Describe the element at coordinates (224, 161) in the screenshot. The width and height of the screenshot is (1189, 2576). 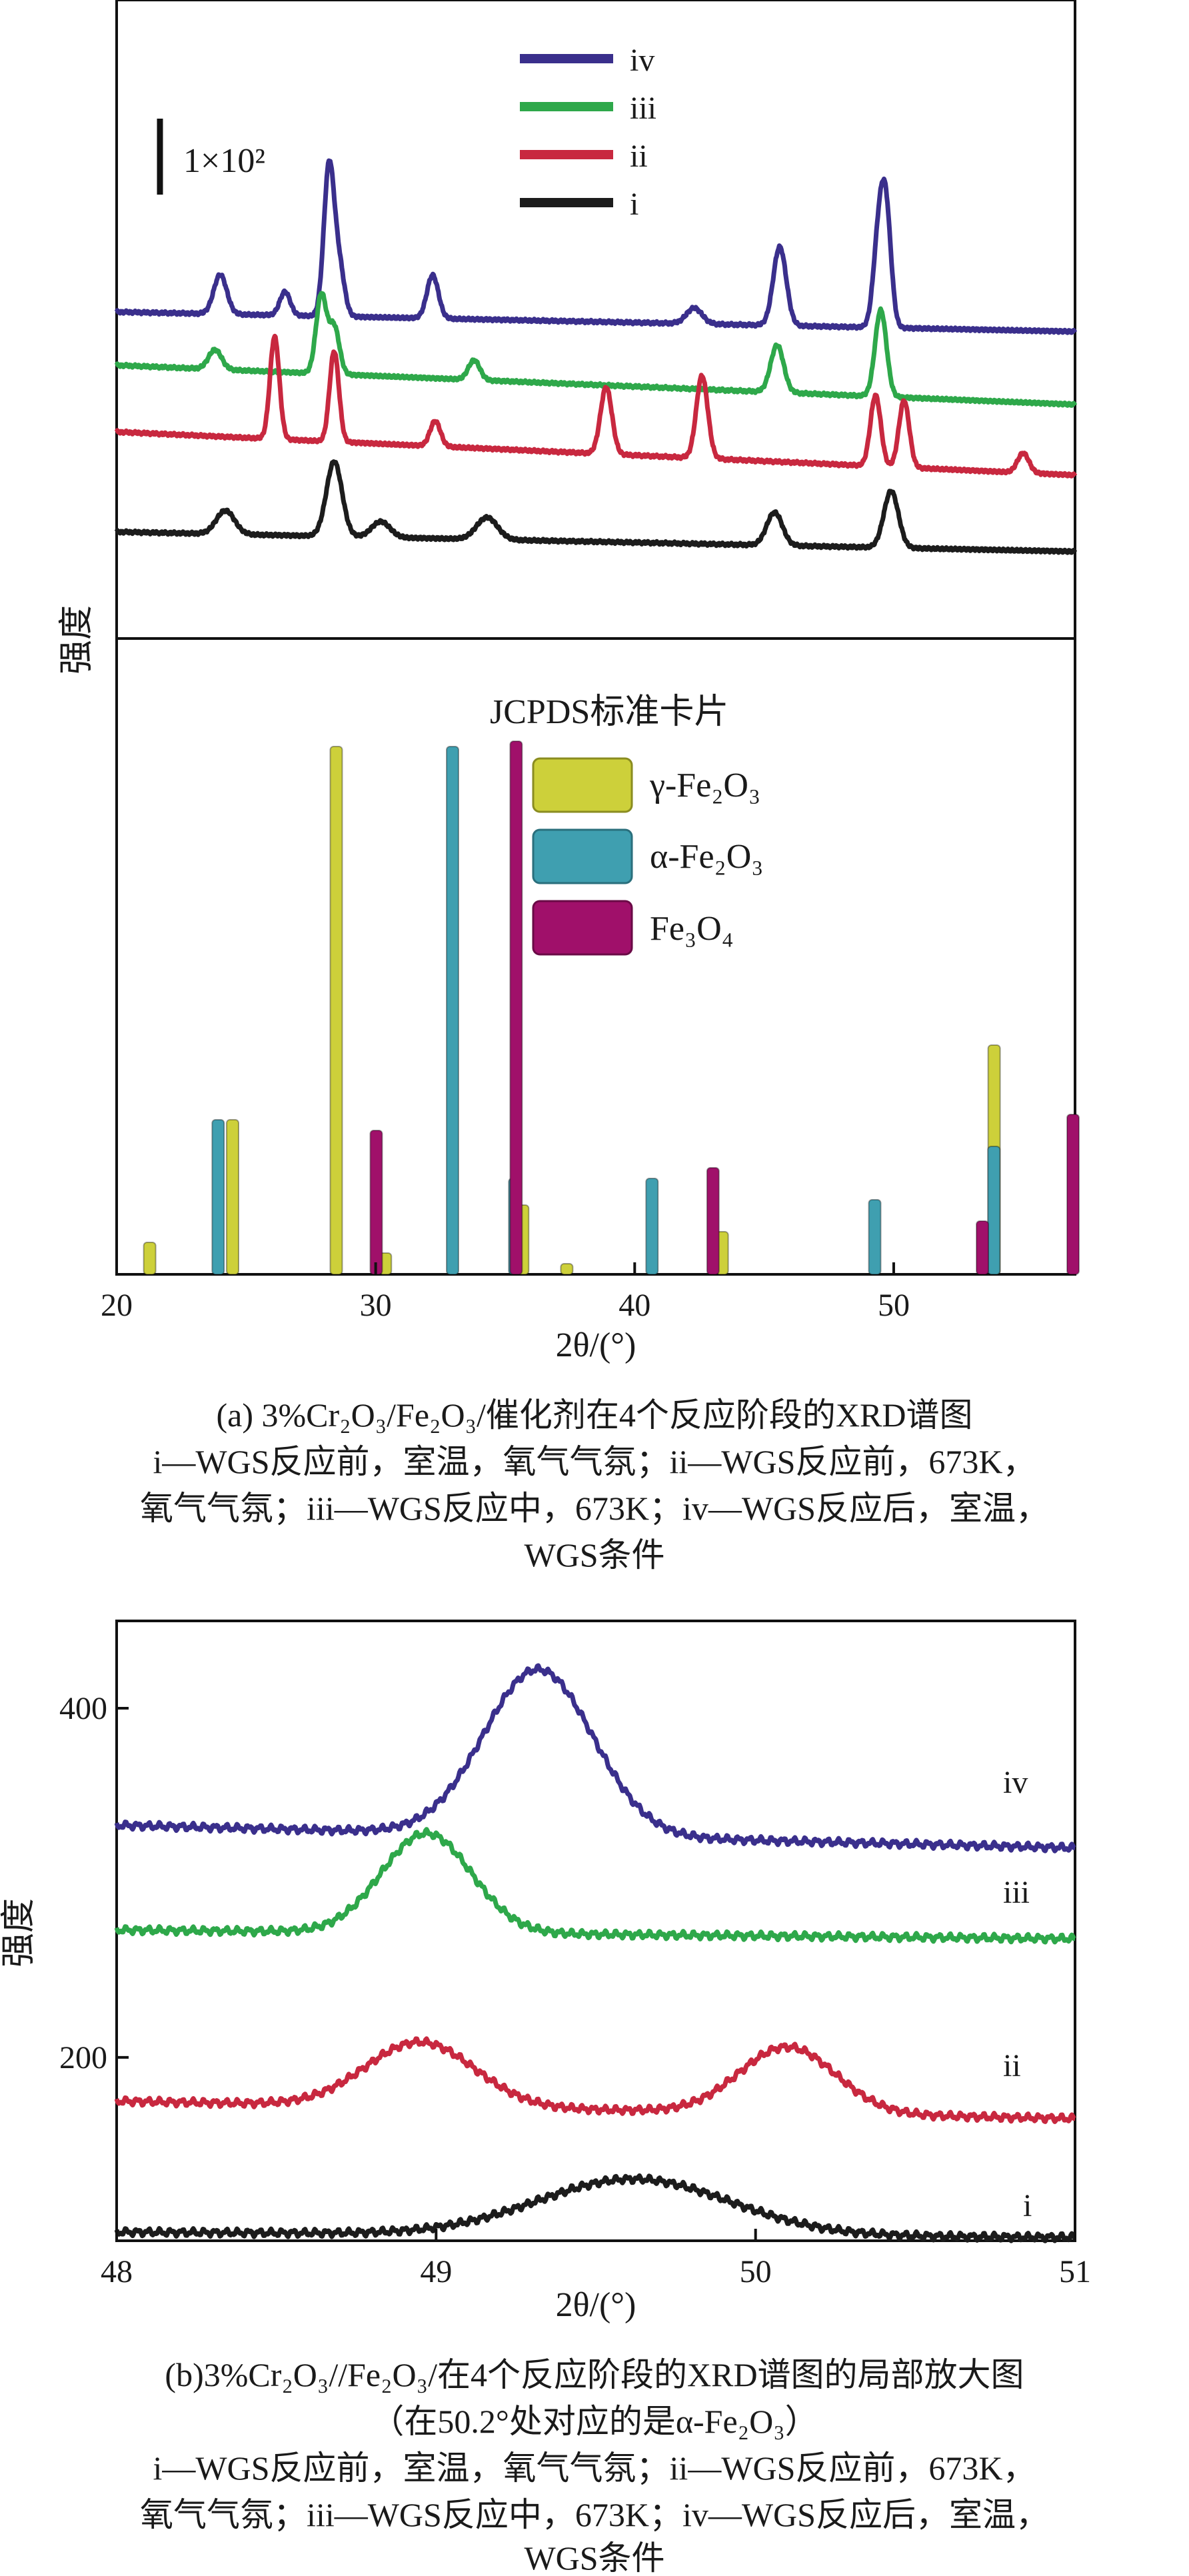
I see `scale-bar-label: 1×10²` at that location.